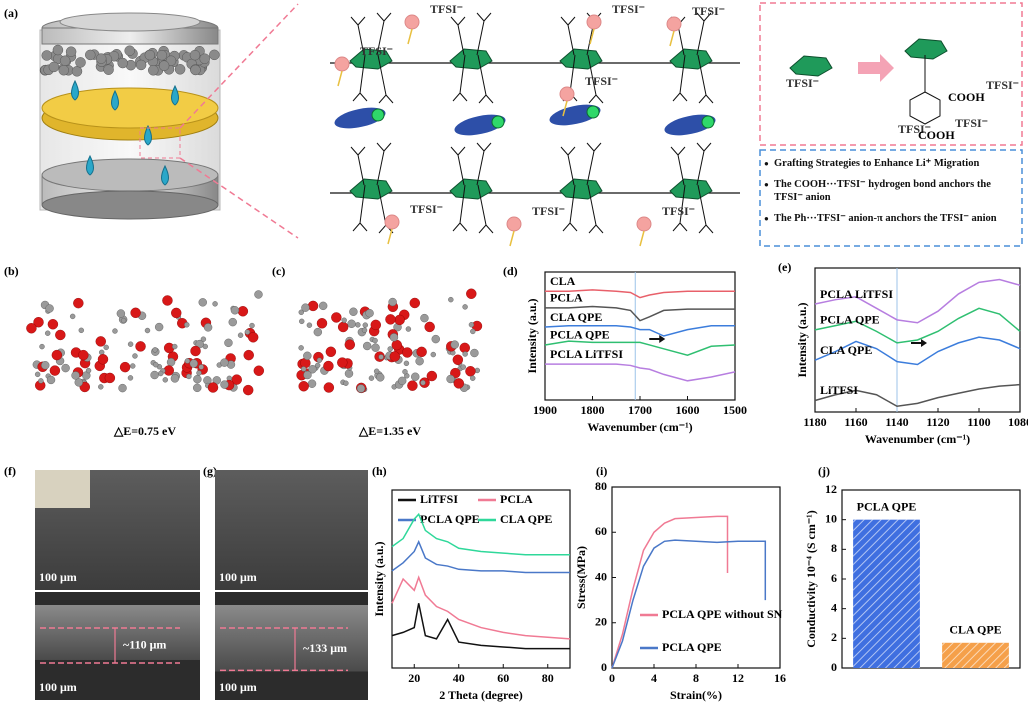 The height and width of the screenshot is (710, 1028). What do you see at coordinates (784, 267) in the screenshot?
I see `panel-label: (e)` at bounding box center [784, 267].